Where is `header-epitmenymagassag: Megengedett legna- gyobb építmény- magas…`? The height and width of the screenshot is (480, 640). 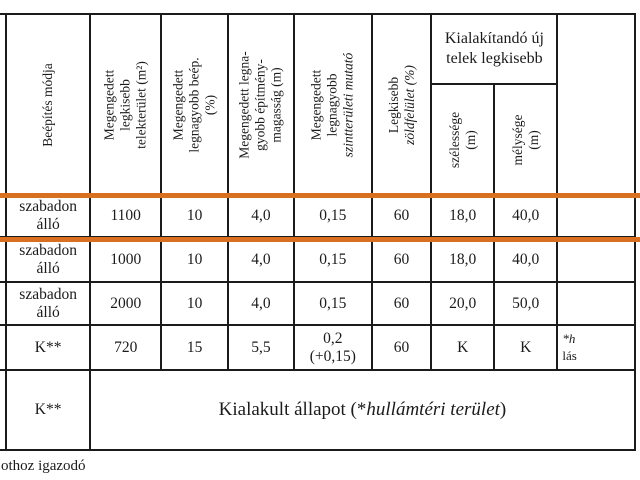 header-epitmenymagassag: Megengedett legna- gyobb építmény- magas… is located at coordinates (261, 104).